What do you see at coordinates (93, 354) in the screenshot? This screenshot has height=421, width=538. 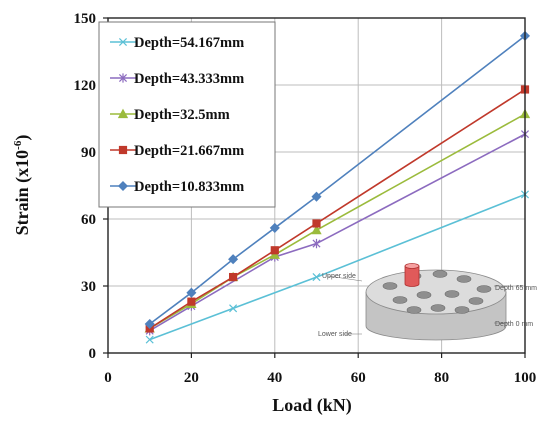 I see `y-tick-label: 0` at bounding box center [93, 354].